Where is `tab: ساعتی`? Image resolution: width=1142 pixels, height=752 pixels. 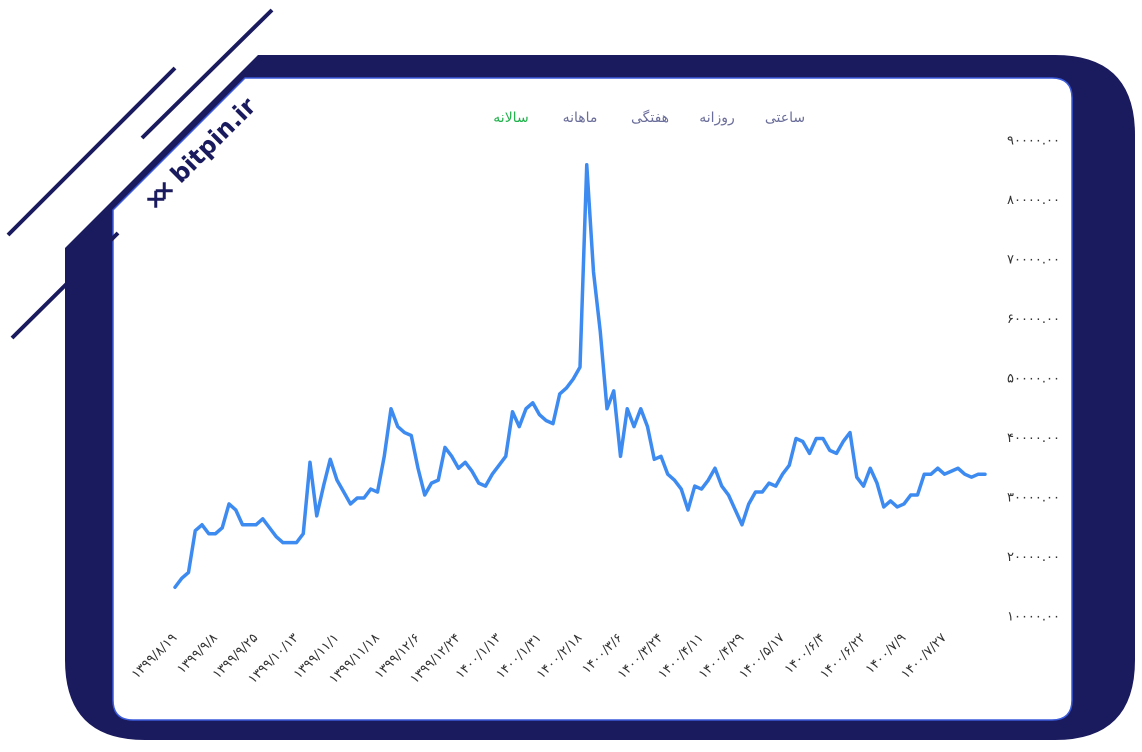
tab: ساعتی is located at coordinates (785, 118).